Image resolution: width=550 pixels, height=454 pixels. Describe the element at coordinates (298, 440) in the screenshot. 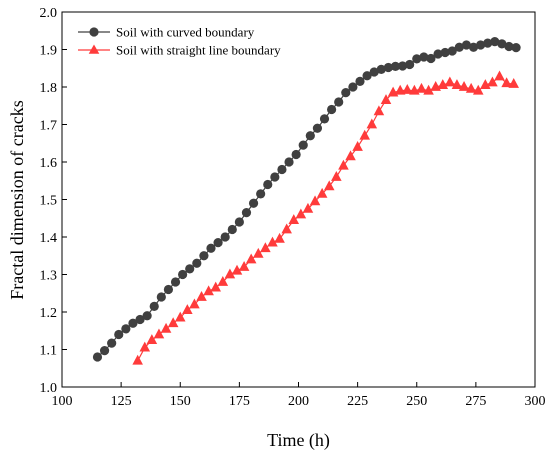

I see `x-axis-title: Time (h)` at that location.